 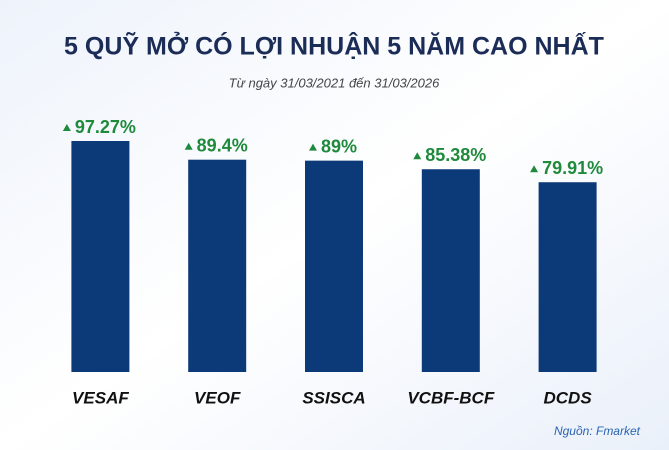 What do you see at coordinates (568, 397) in the screenshot?
I see `x-tick-label: DCDS` at bounding box center [568, 397].